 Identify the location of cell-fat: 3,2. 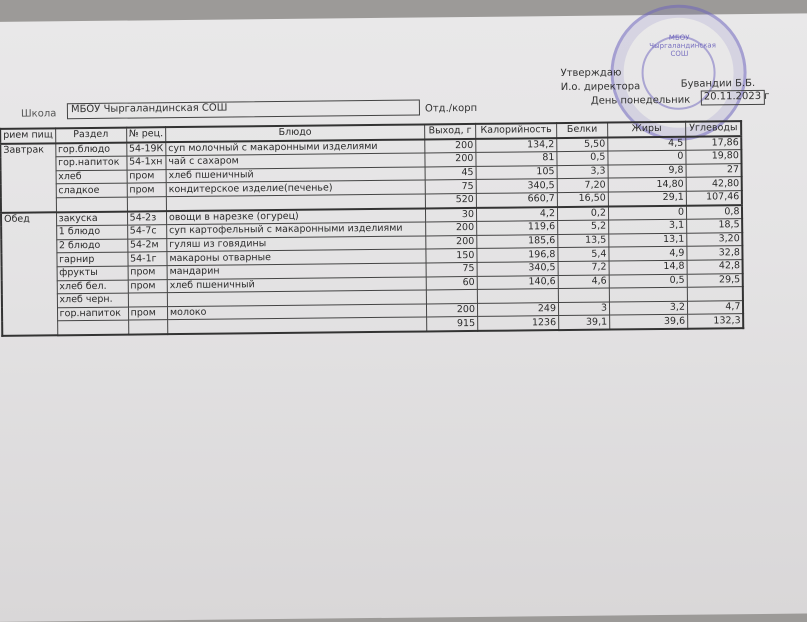
(648, 308).